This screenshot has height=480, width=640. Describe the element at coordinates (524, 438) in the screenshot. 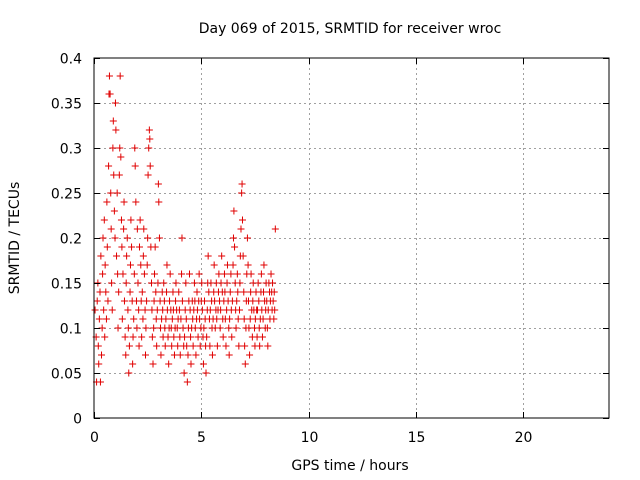

I see `x-tick-label: 20` at that location.